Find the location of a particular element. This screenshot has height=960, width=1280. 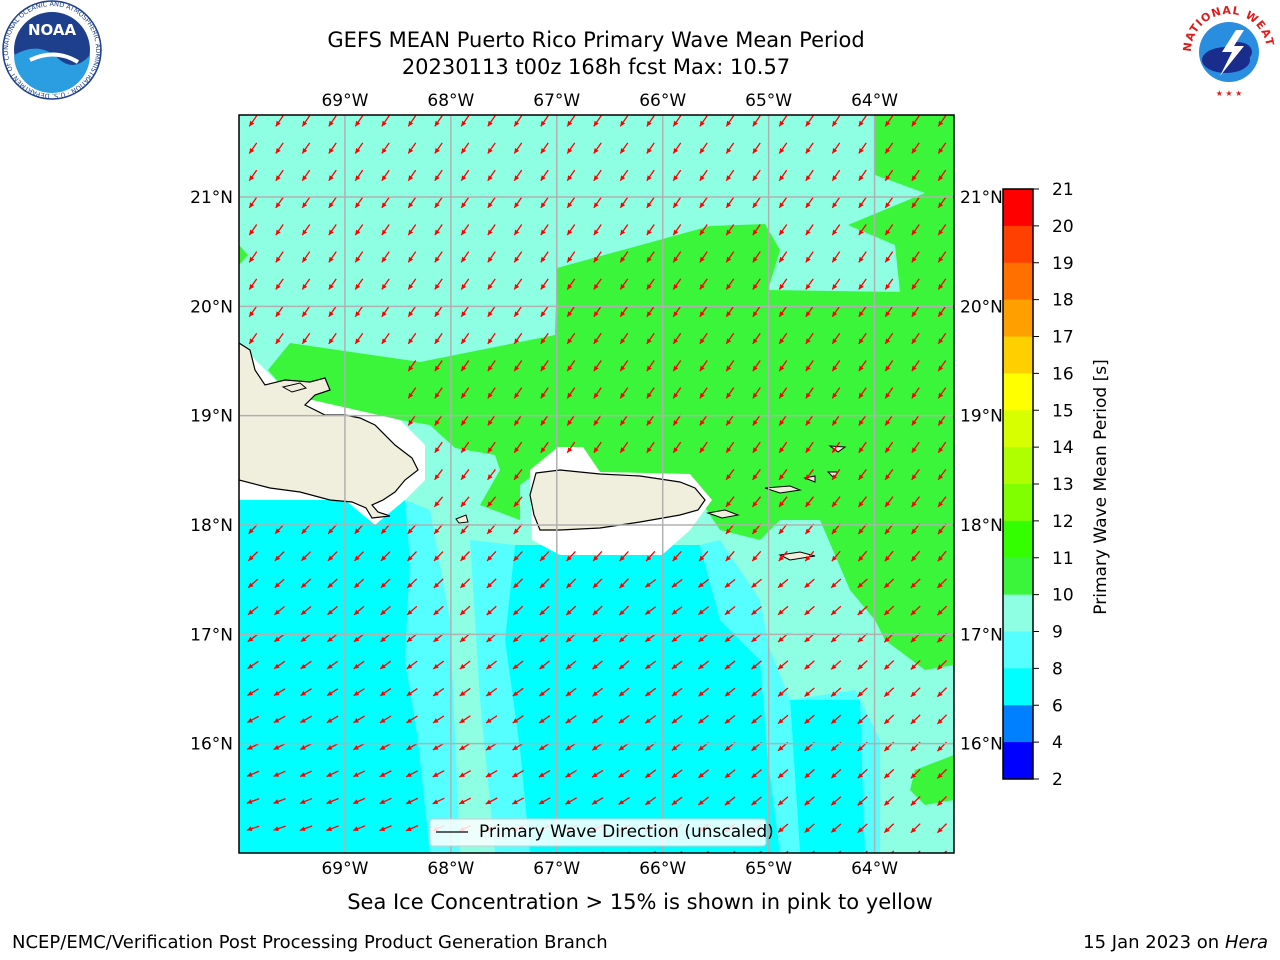

map-legend: Primary Wave Direction (unscaled) is located at coordinates (601, 832).